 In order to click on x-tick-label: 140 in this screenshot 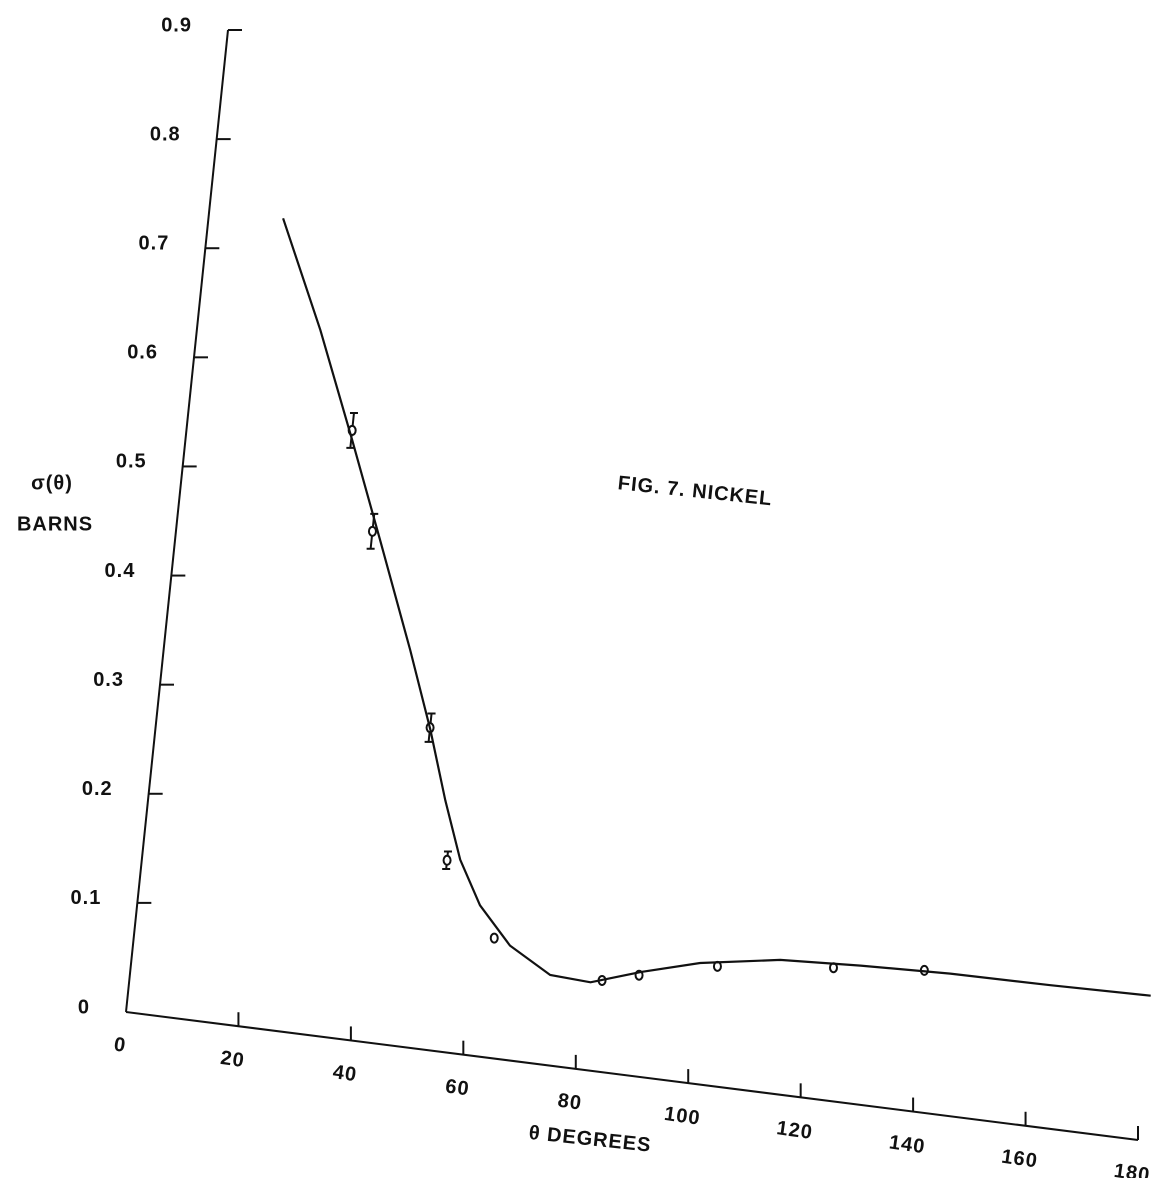, I will do `click(907, 1144)`.